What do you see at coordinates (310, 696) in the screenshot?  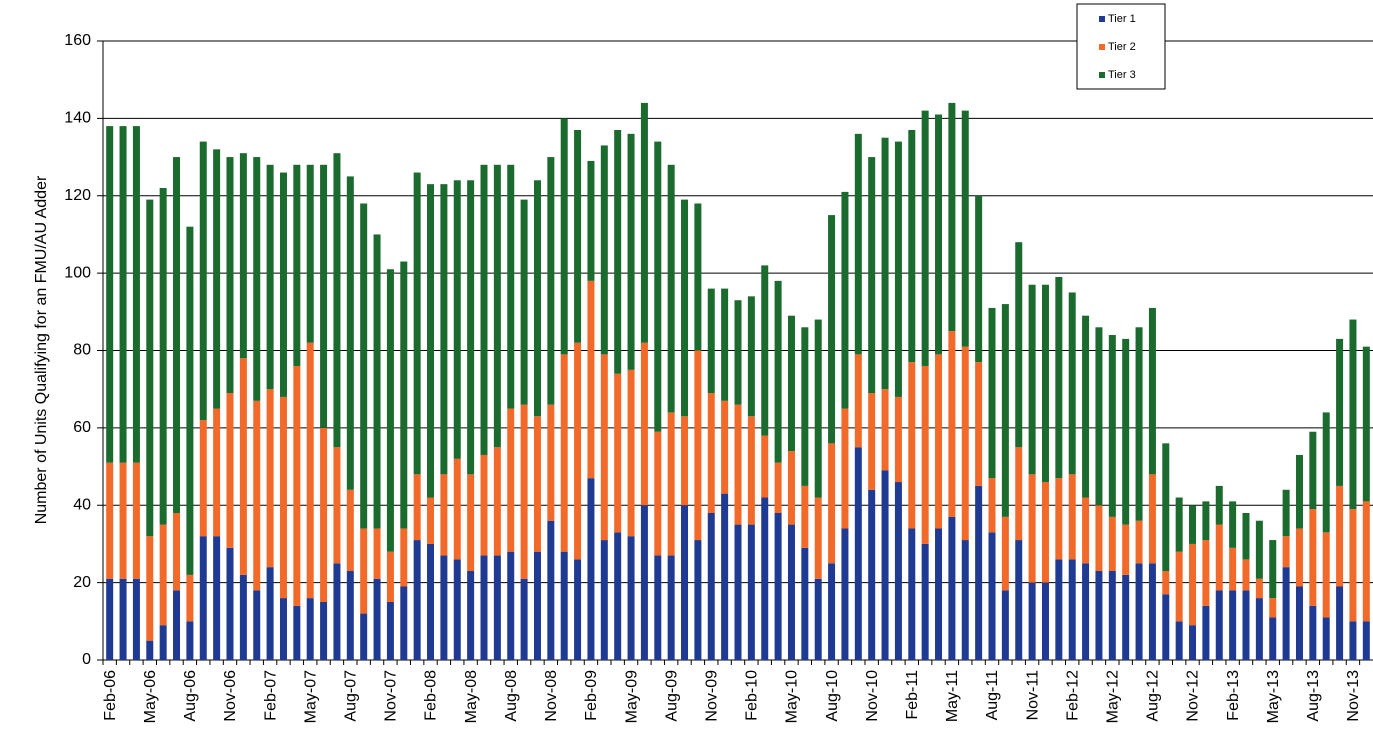 I see `x-tick-label: May-07` at bounding box center [310, 696].